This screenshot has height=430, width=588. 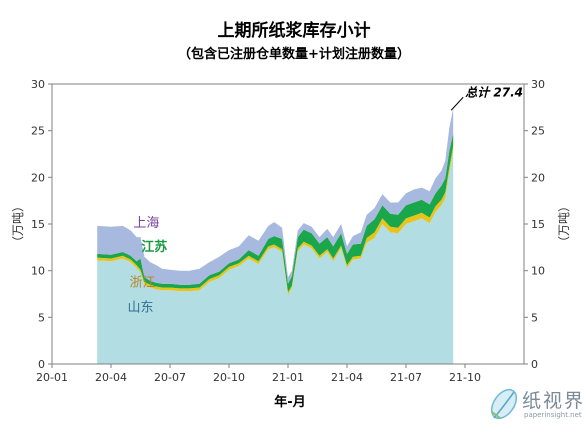 What do you see at coordinates (564, 224) in the screenshot?
I see `y-axis-label-right: （万吨）` at bounding box center [564, 224].